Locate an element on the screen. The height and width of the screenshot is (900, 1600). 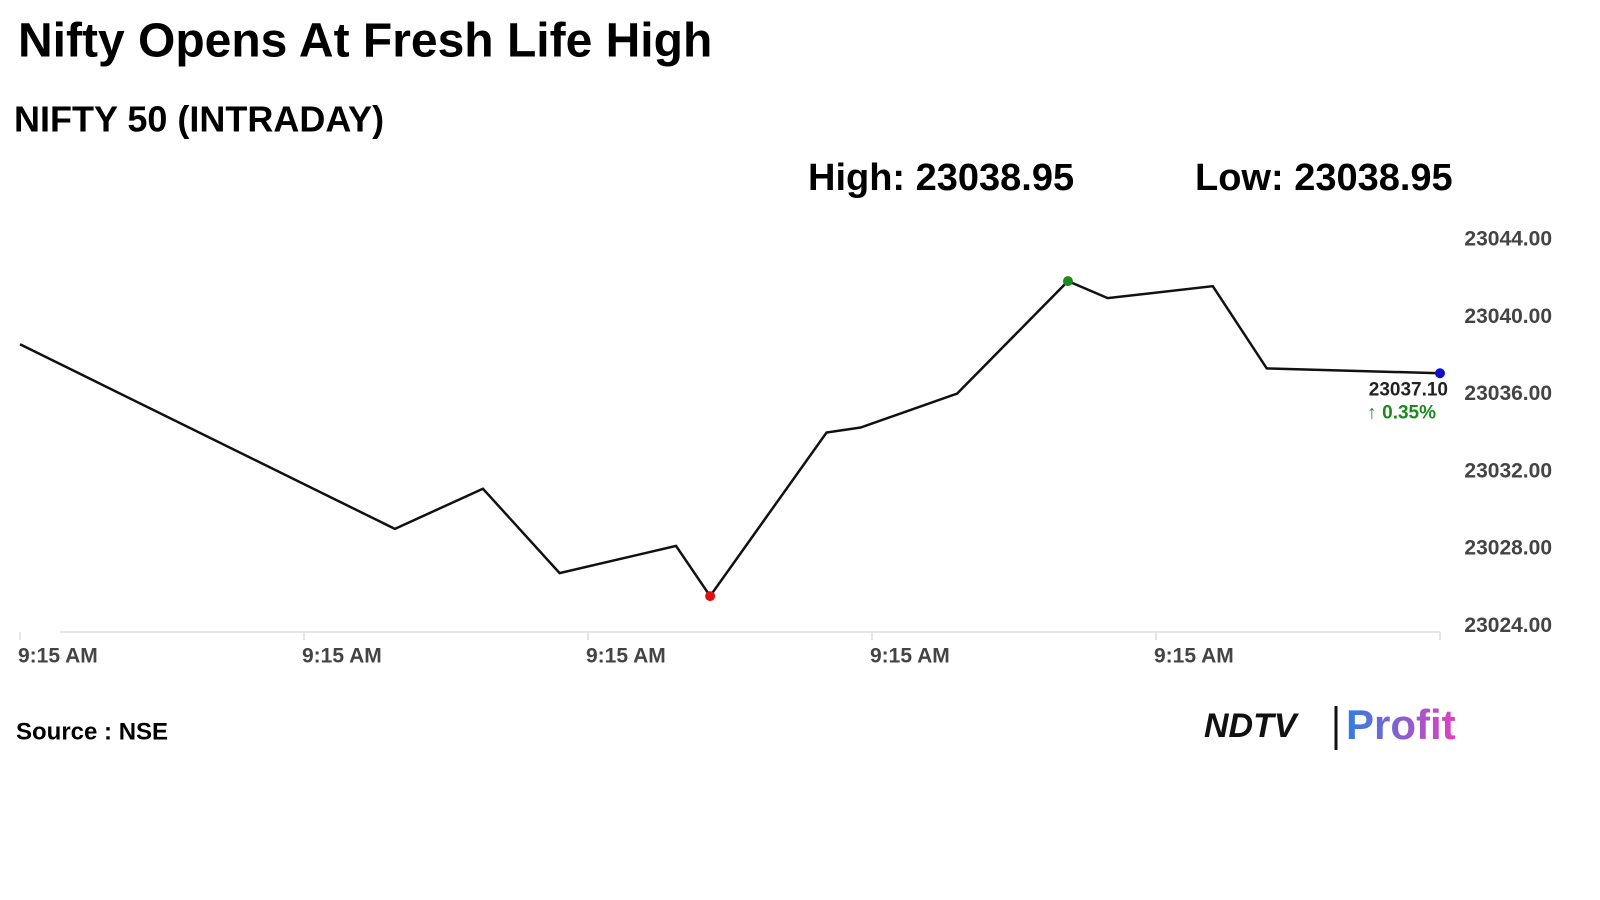
source: Source : NSE is located at coordinates (92, 731).